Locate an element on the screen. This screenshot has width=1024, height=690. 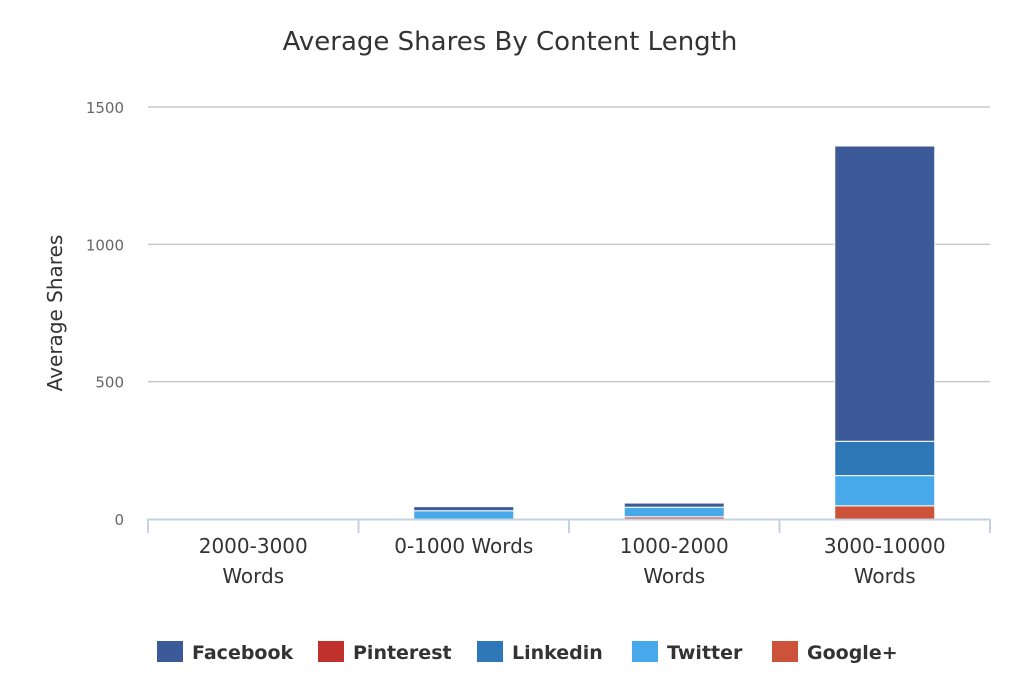
x-tick-label: 0-1000 Words is located at coordinates (463, 546).